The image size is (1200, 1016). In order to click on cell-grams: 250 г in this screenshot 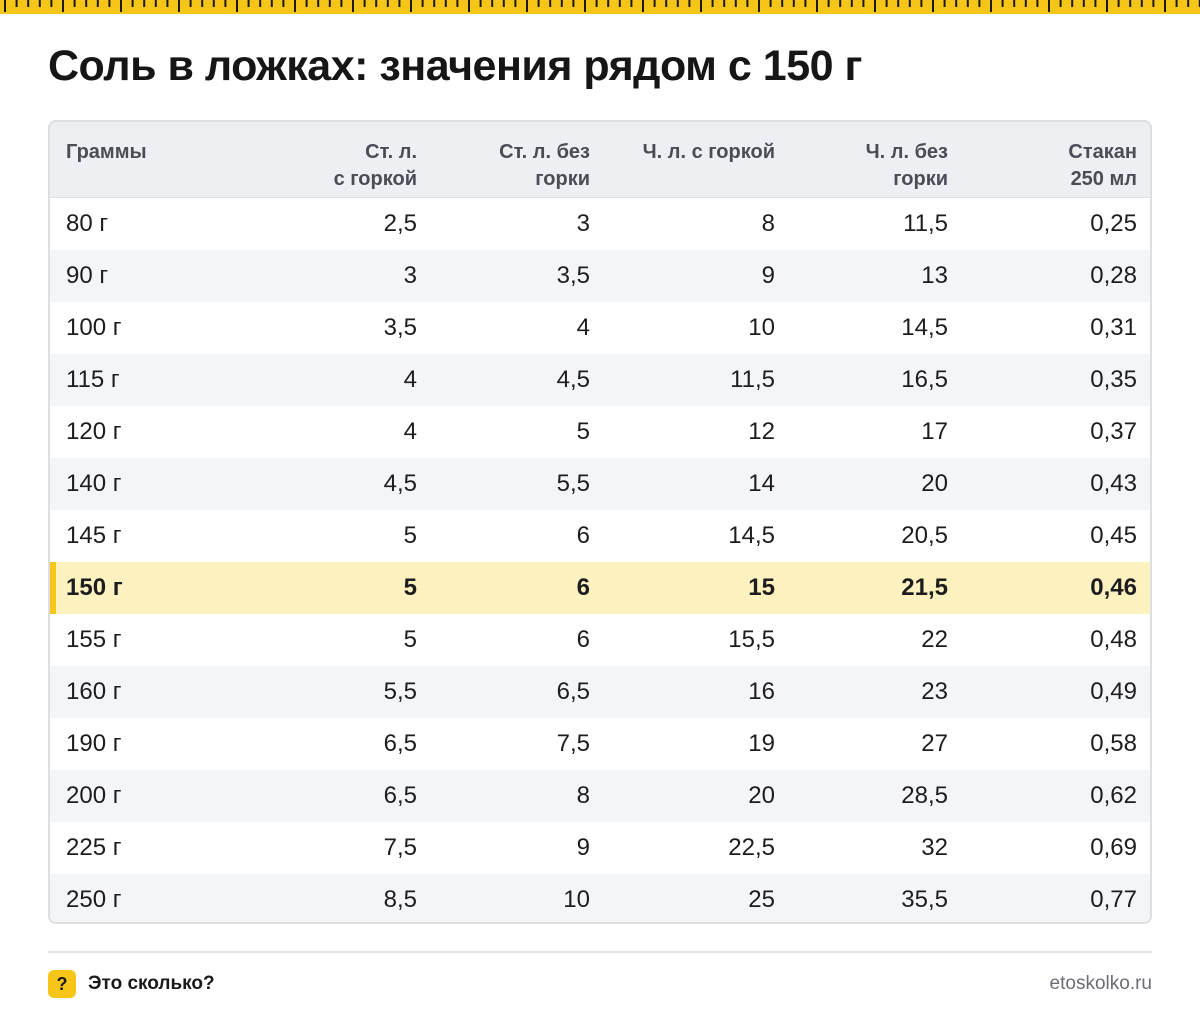, I will do `click(94, 899)`.